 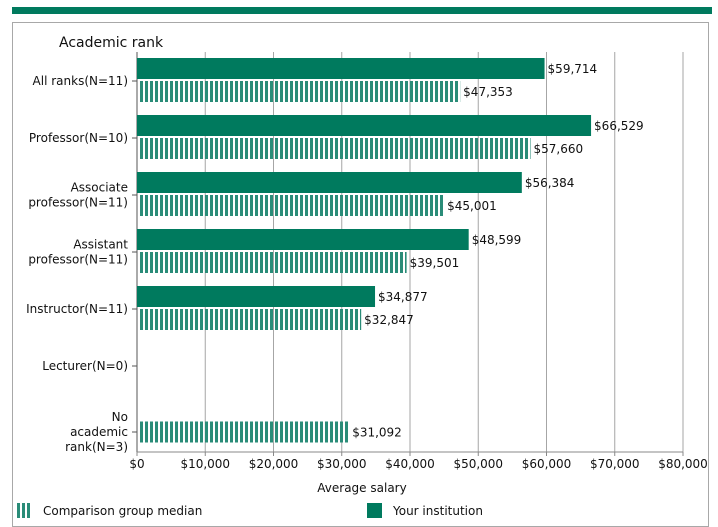 I want to click on legend-label-institution: Your institution, so click(x=438, y=510).